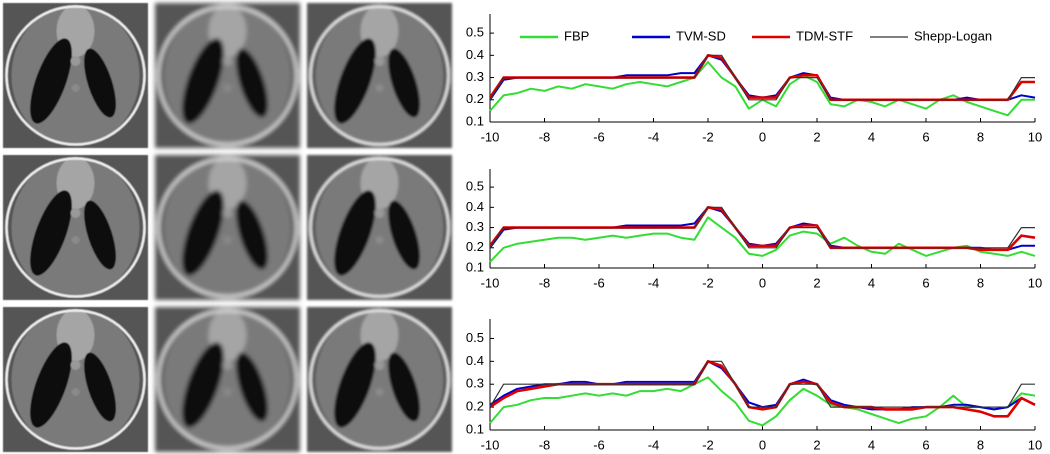 The height and width of the screenshot is (454, 1050). Describe the element at coordinates (953, 35) in the screenshot. I see `legend-label: Shepp-Logan` at that location.